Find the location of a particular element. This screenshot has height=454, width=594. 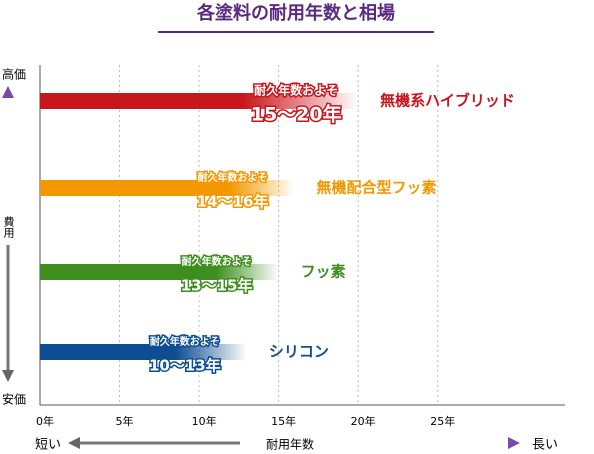

x-tick-label: 15年 is located at coordinates (283, 421).